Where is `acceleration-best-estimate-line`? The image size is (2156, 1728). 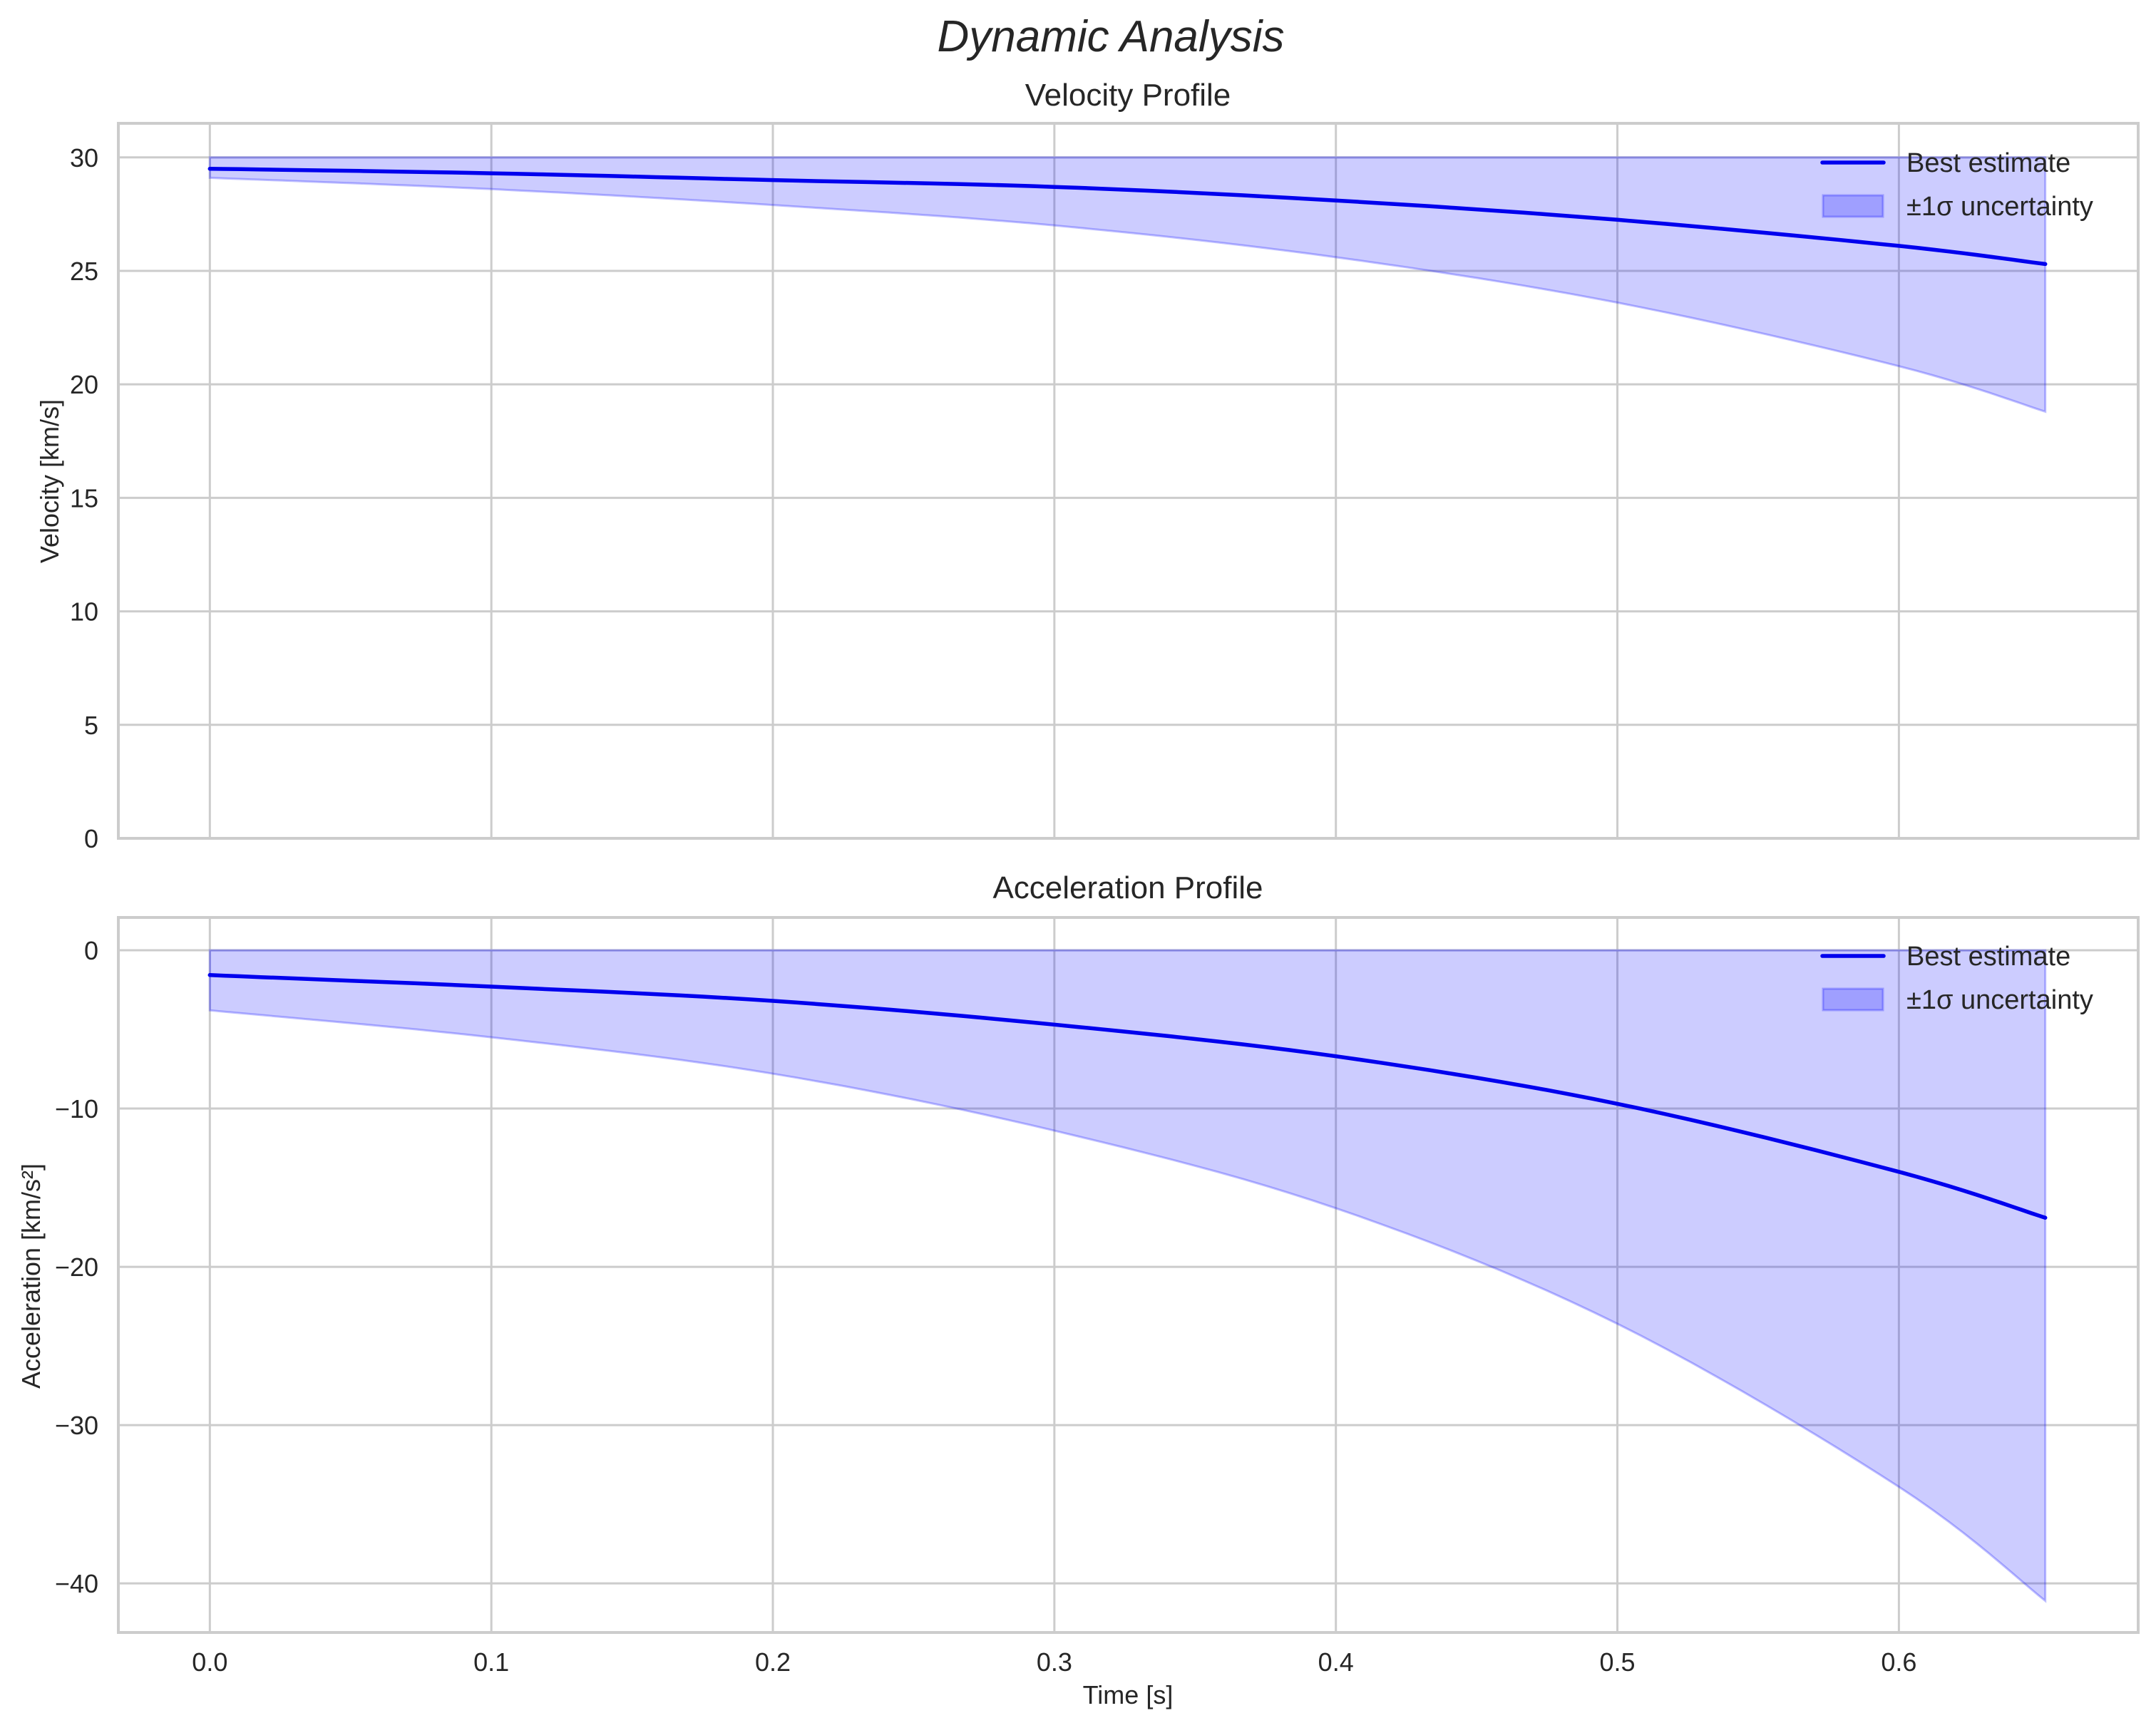
acceleration-best-estimate-line is located at coordinates (1127, 1096).